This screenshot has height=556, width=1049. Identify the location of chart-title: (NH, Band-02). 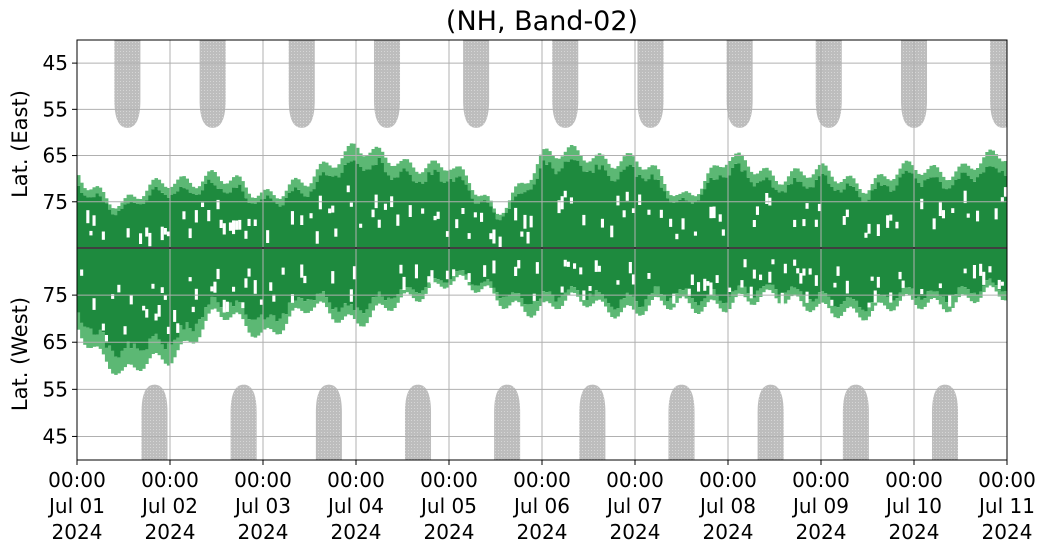
(542, 21).